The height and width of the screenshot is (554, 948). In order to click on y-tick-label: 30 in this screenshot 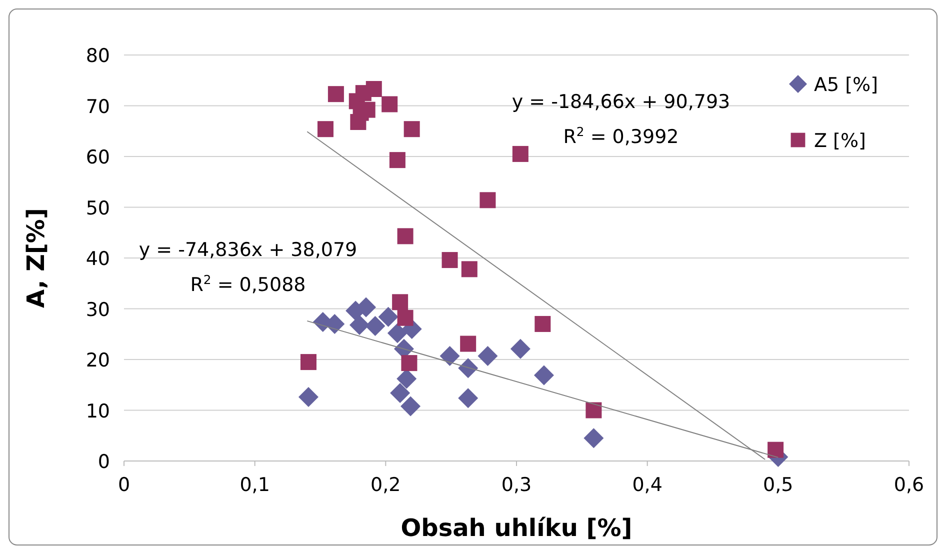, I will do `click(98, 309)`.